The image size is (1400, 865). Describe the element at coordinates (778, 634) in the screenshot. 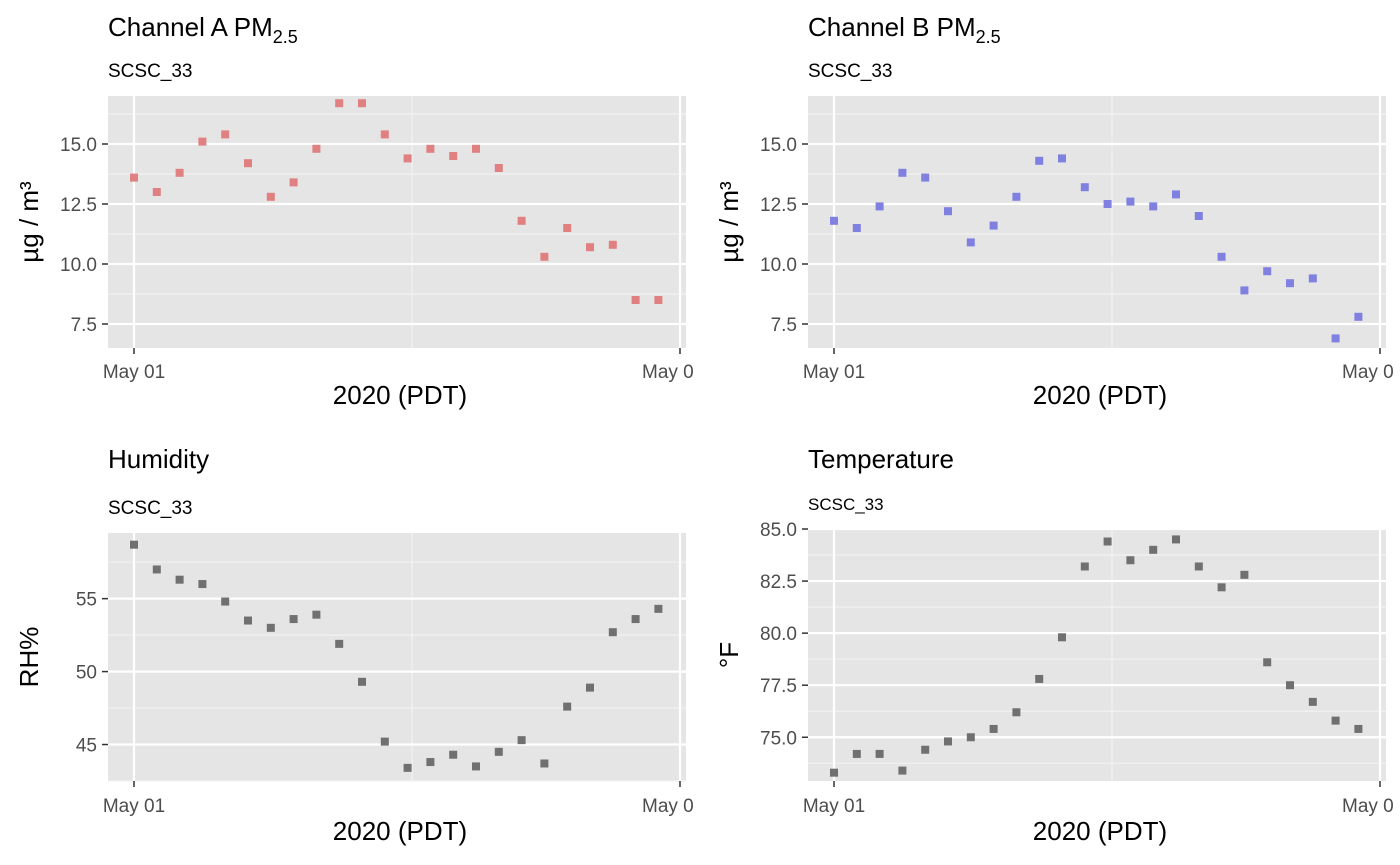

I see `y-tick-label: 80.0` at that location.